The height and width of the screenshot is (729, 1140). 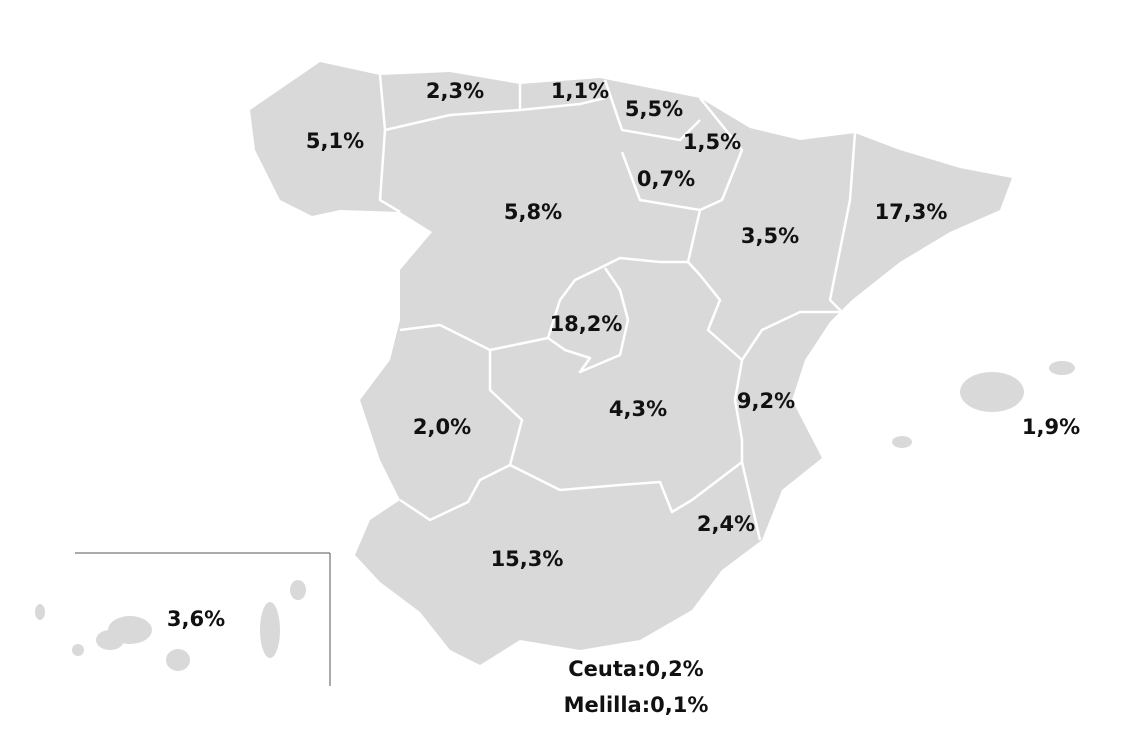 What do you see at coordinates (654, 109) in the screenshot?
I see `region-label: 5,5%` at bounding box center [654, 109].